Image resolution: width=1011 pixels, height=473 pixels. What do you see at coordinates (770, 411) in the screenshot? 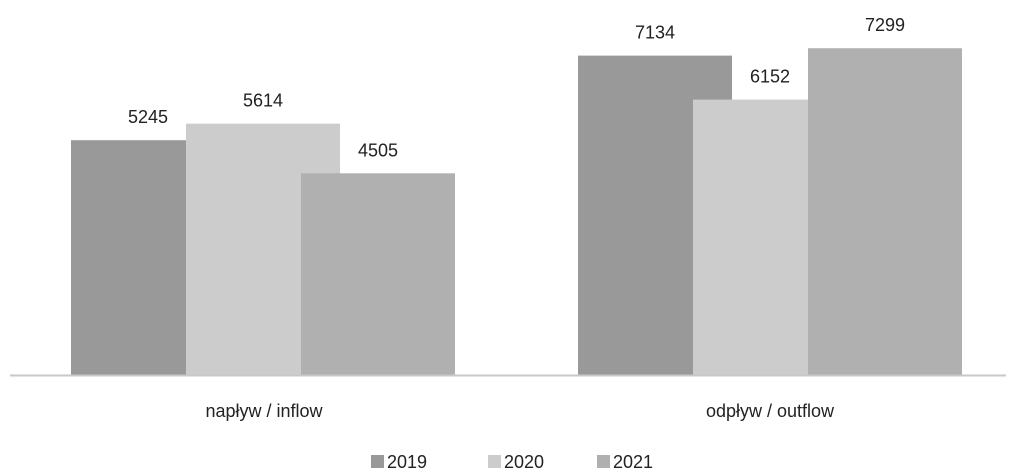
I see `category-label-outflow: odpływ / outflow` at bounding box center [770, 411].